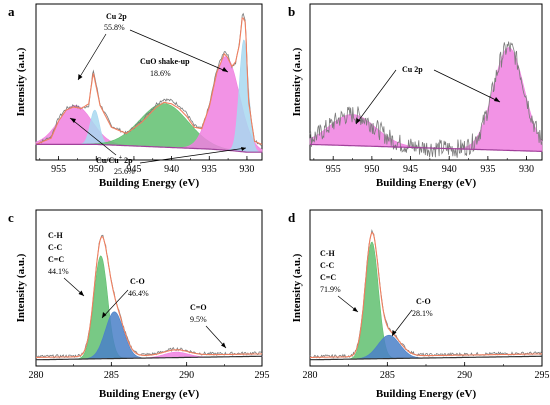  What do you see at coordinates (58, 169) in the screenshot?
I see `x-tick-label-a-0: 955` at bounding box center [58, 169].